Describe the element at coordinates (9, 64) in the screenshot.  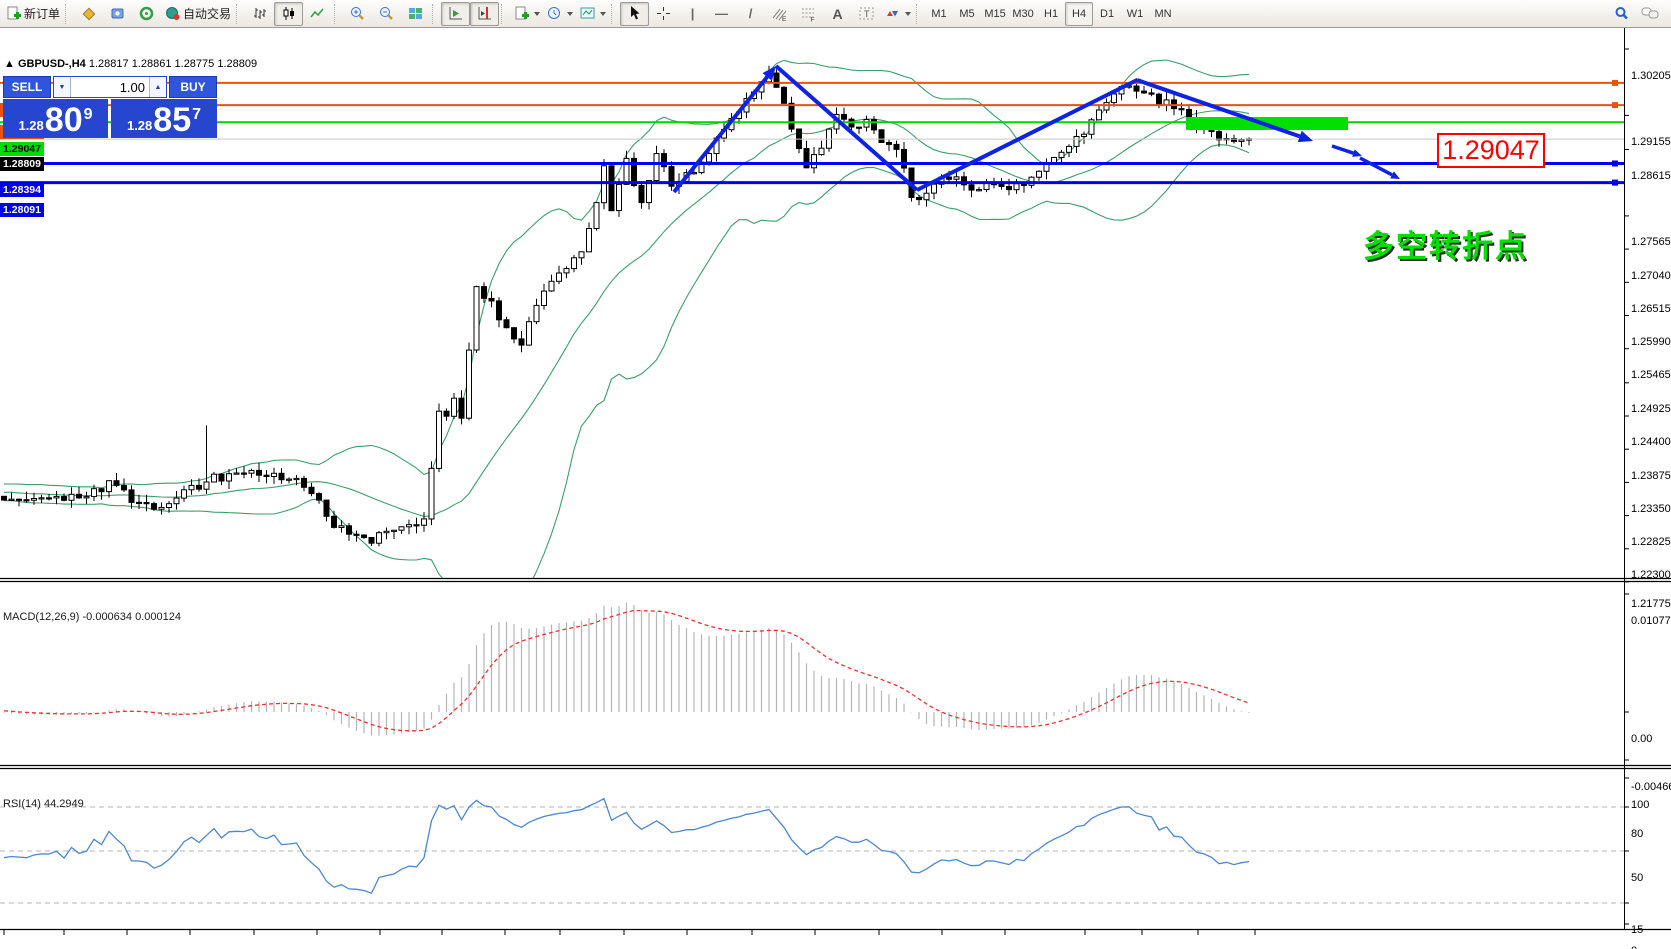
I see `panel-collapse-arrow: ▲` at that location.